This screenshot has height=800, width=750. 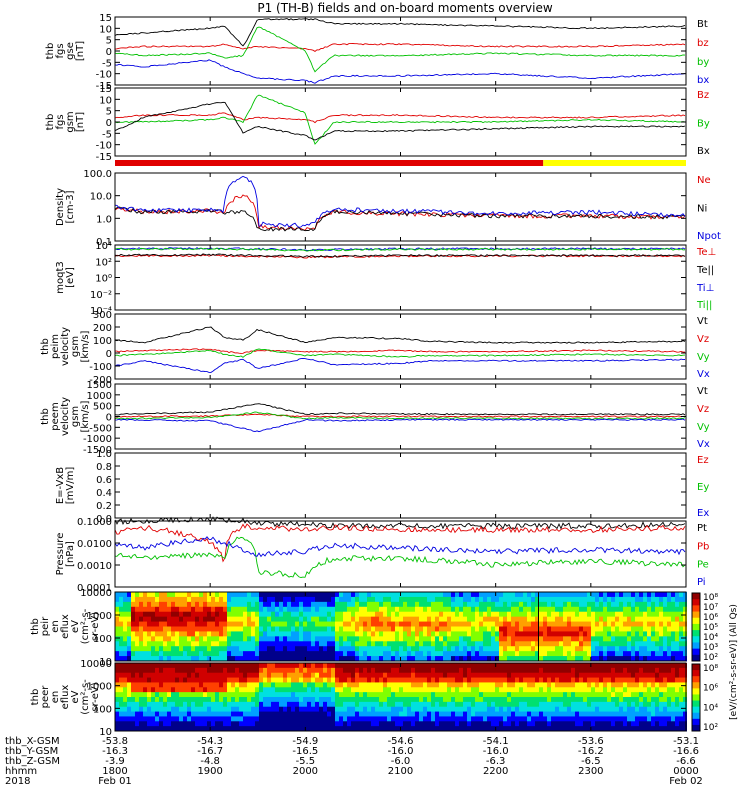 What do you see at coordinates (210, 741) in the screenshot?
I see `ephem-value: -54.3` at bounding box center [210, 741].